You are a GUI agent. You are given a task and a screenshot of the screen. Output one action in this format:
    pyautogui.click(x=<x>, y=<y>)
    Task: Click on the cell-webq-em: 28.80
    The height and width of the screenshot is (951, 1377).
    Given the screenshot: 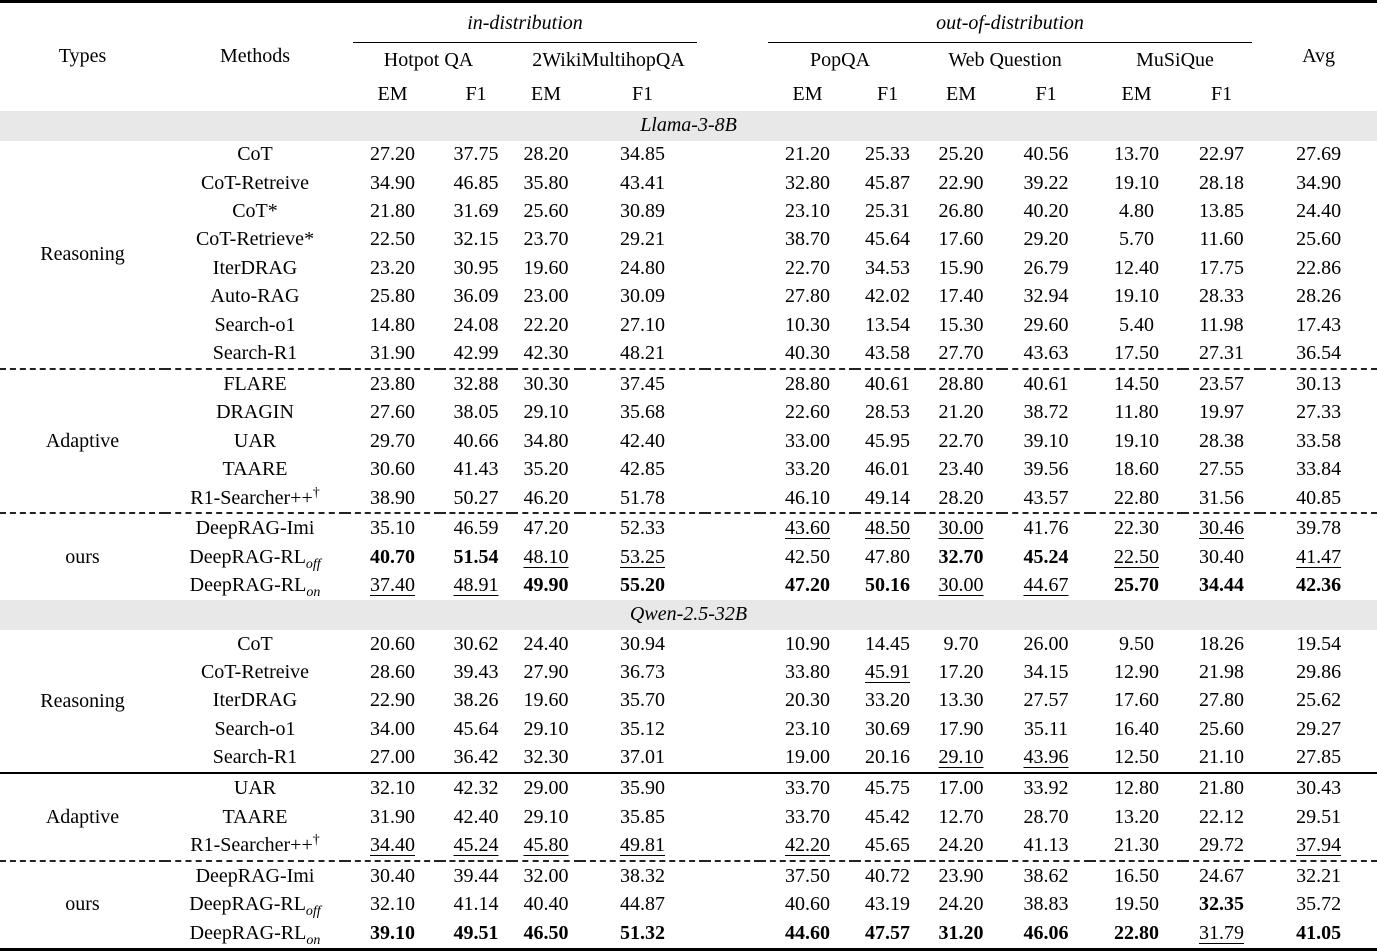 What is the action you would take?
    pyautogui.click(x=961, y=383)
    